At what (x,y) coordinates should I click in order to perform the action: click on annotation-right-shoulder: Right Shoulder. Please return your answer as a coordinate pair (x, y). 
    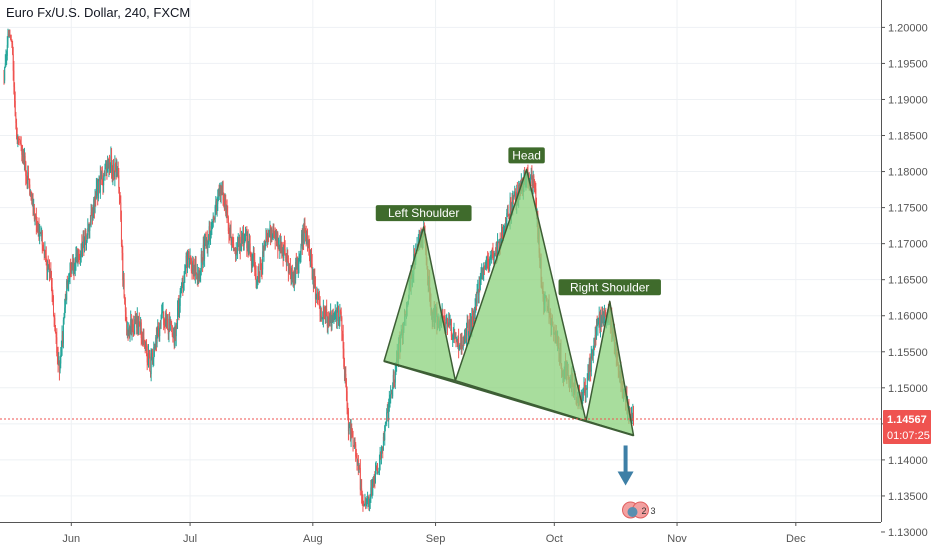
    Looking at the image, I should click on (609, 287).